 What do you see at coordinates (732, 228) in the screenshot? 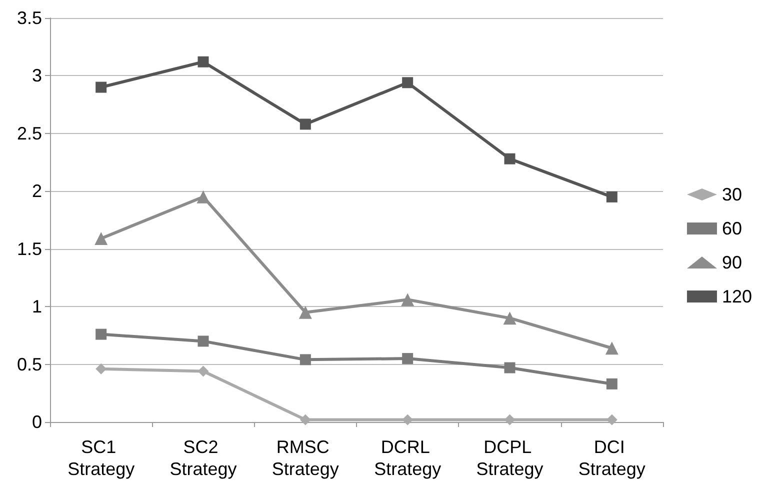
I see `legend-label: 60` at bounding box center [732, 228].